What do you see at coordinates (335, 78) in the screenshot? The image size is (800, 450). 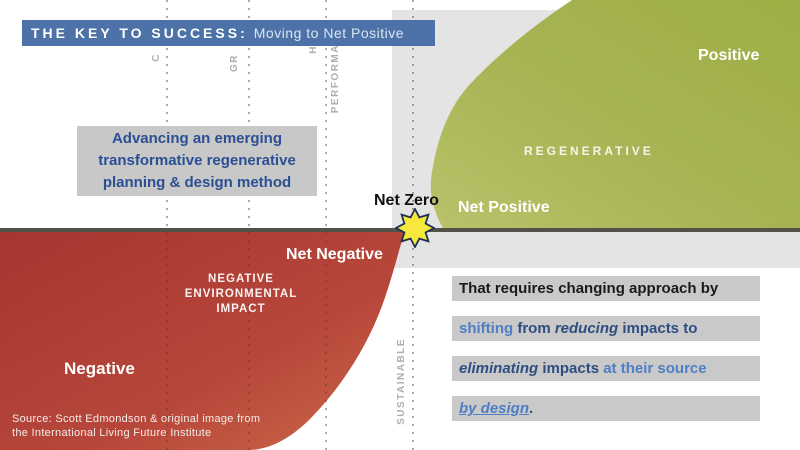 I see `axis-label-performa: PERFORMA` at bounding box center [335, 78].